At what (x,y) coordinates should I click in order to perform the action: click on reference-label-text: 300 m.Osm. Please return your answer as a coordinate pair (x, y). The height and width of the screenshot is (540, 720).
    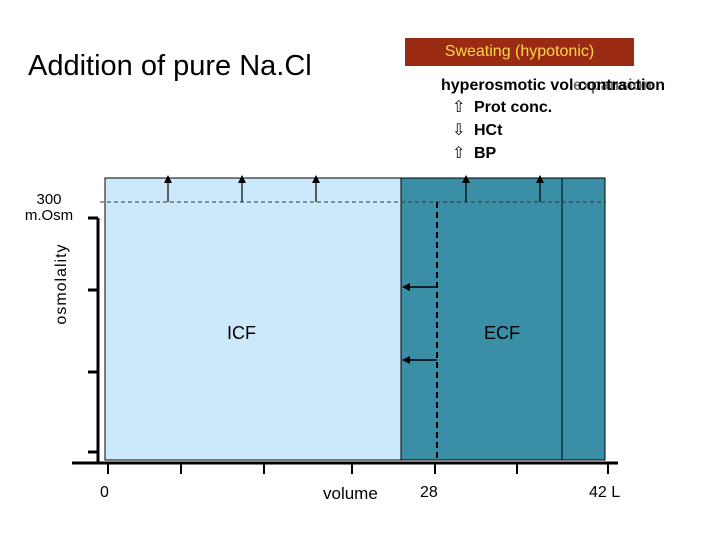
    Looking at the image, I should click on (49, 207).